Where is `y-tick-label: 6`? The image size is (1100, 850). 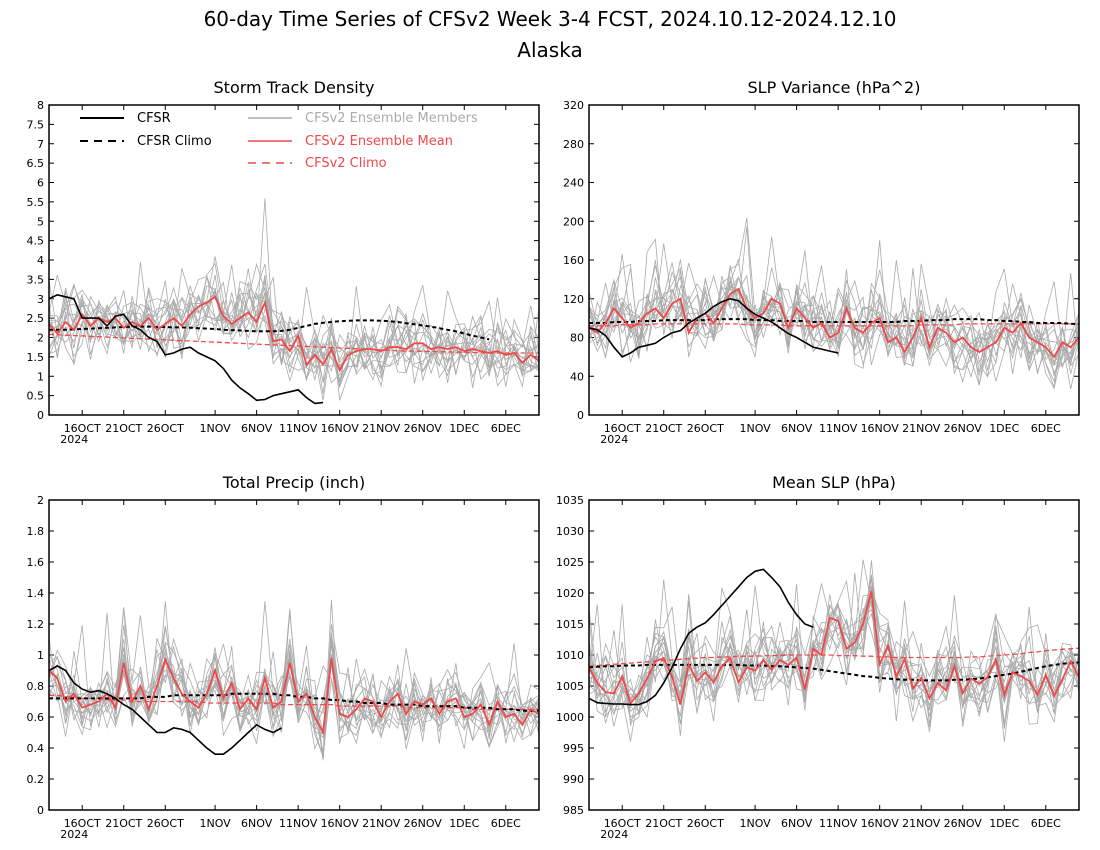
y-tick-label: 6 is located at coordinates (40, 183).